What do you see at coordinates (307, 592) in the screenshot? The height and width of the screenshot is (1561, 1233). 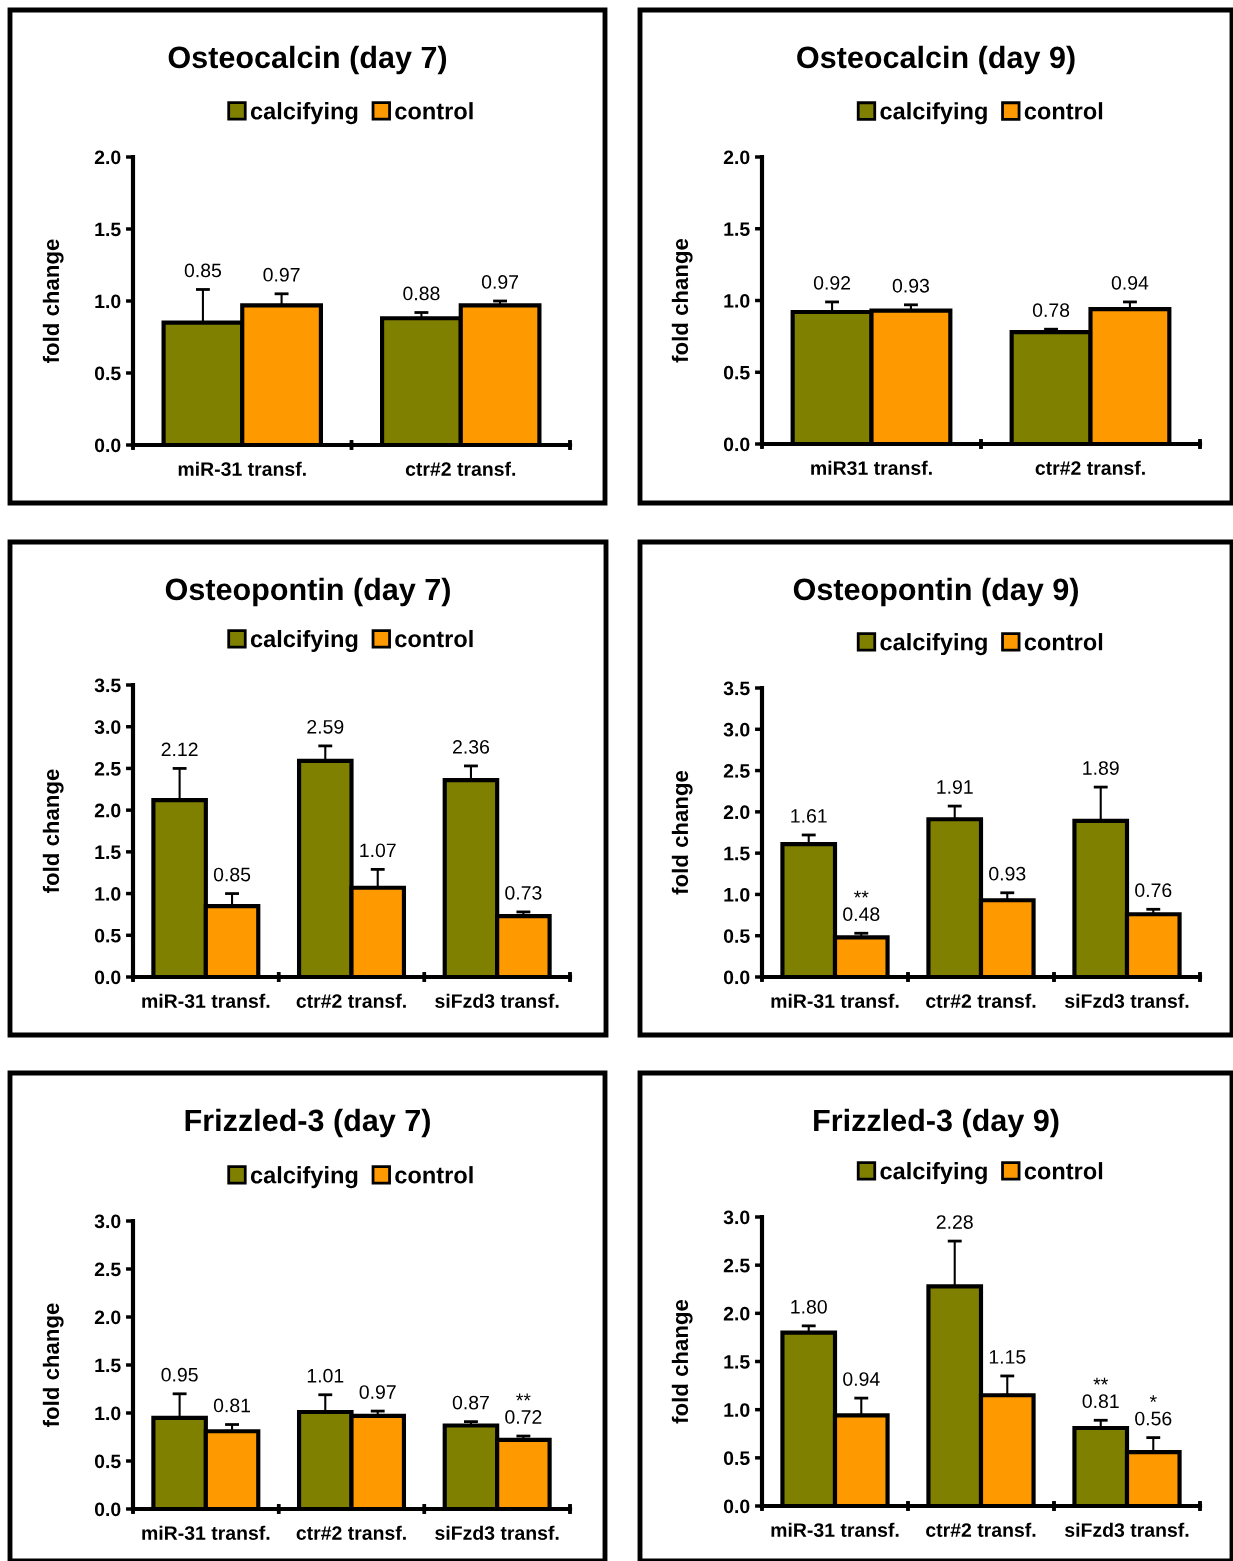 I see `chart-title: Osteopontin (day 7)` at bounding box center [307, 592].